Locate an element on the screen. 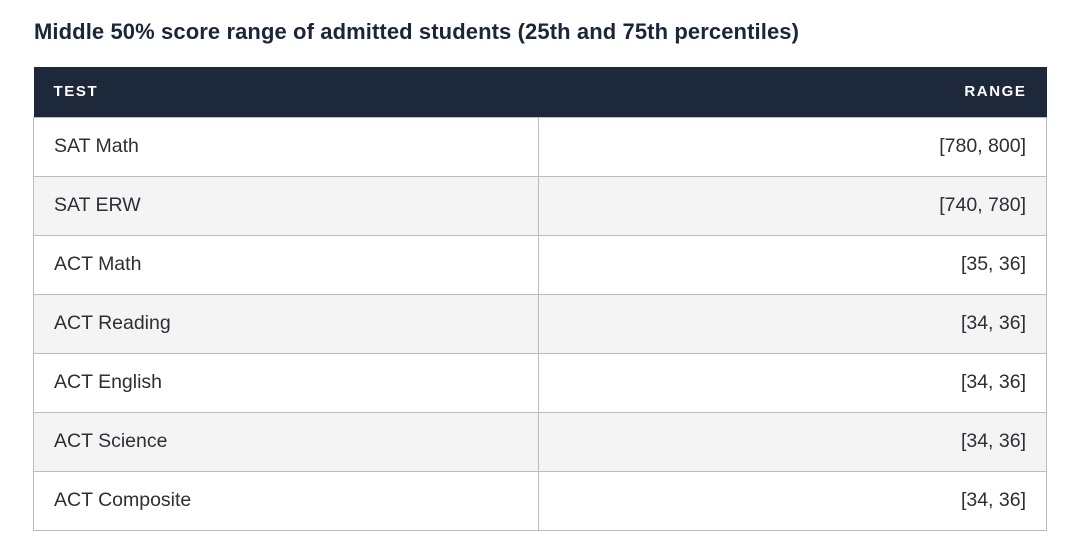 The width and height of the screenshot is (1080, 559). table-row: ACT English [34, 36] is located at coordinates (540, 382).